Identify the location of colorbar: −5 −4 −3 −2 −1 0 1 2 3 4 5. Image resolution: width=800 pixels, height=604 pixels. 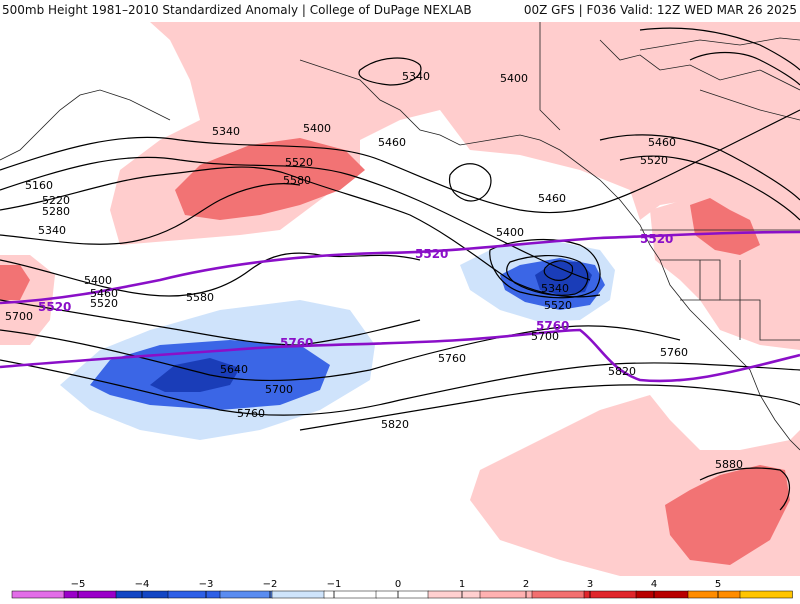
(400, 588).